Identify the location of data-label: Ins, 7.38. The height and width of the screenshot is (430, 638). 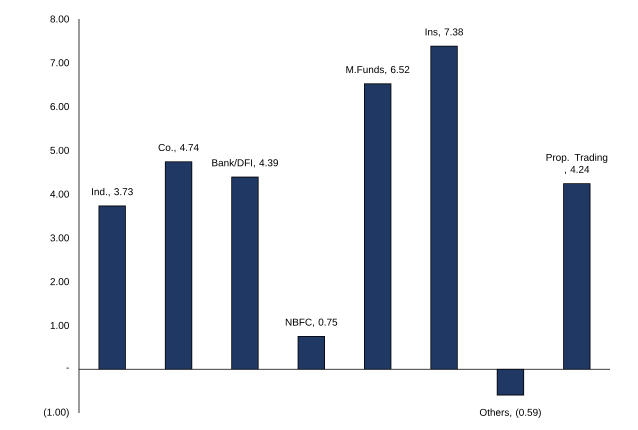
(445, 32).